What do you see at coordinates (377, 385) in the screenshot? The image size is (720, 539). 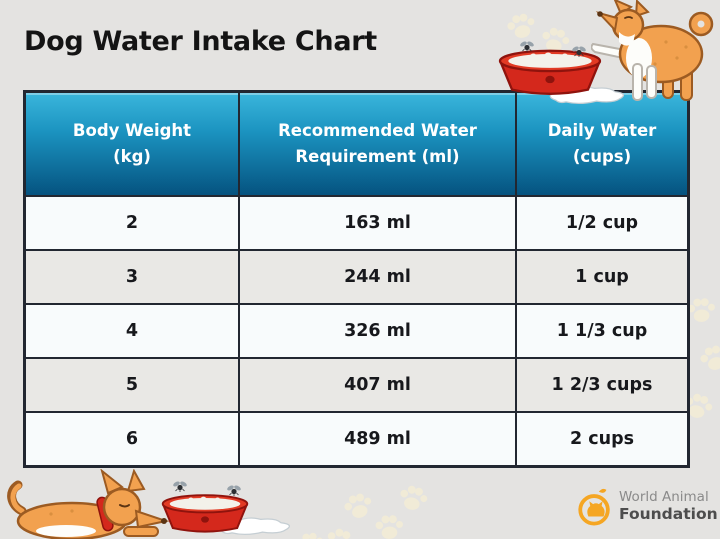 I see `cell-ml: 407 ml` at bounding box center [377, 385].